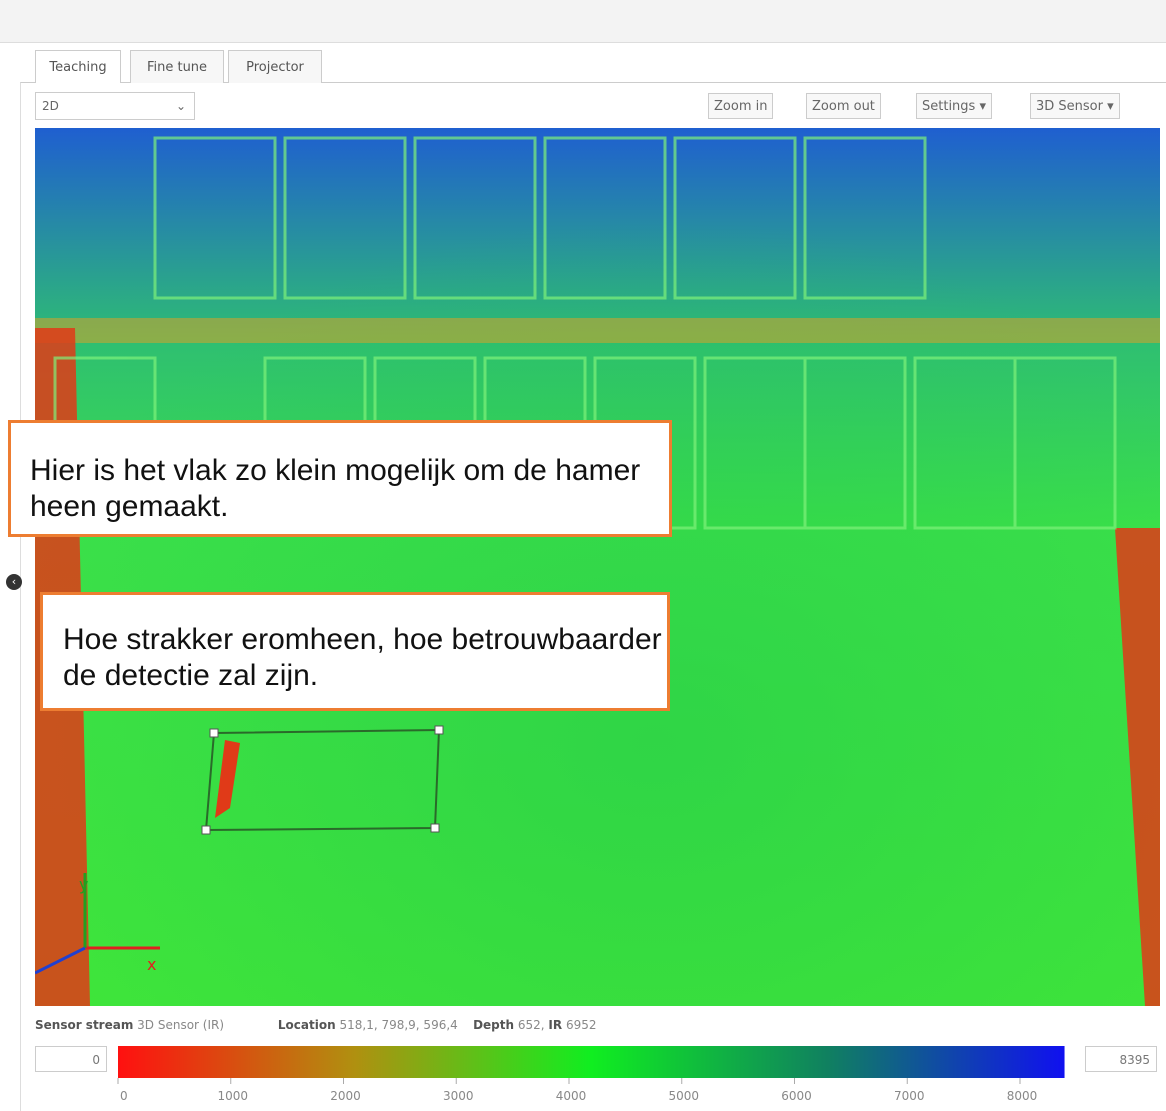 The width and height of the screenshot is (1166, 1111). Describe the element at coordinates (571, 1096) in the screenshot. I see `colorbar-tick-label: 4000` at that location.